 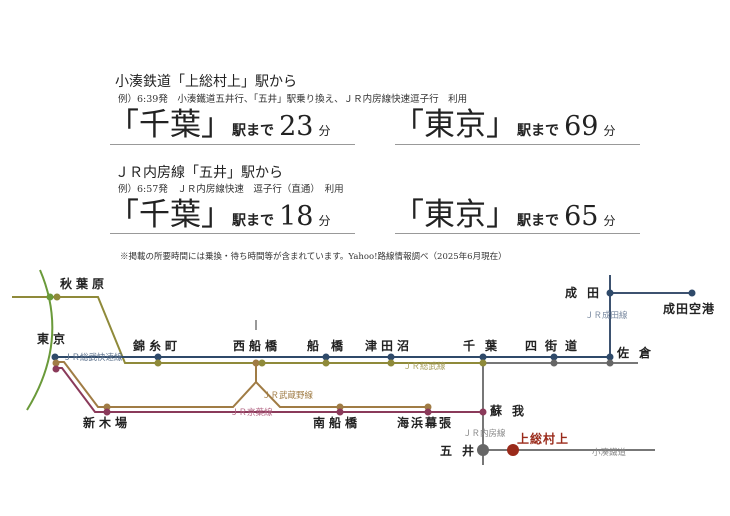 I want to click on block1-dest-tokyo: 「東京」駅まで 69 分, so click(x=504, y=125).